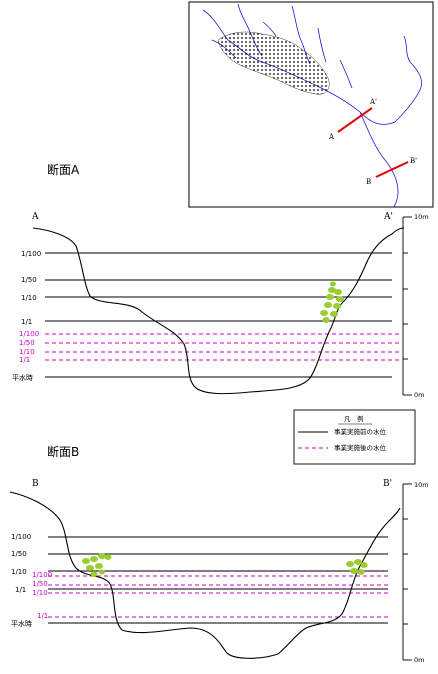 This screenshot has height=674, width=438. What do you see at coordinates (40, 584) in the screenshot?
I see `section-b-label-after-1-50: 1/50` at bounding box center [40, 584].